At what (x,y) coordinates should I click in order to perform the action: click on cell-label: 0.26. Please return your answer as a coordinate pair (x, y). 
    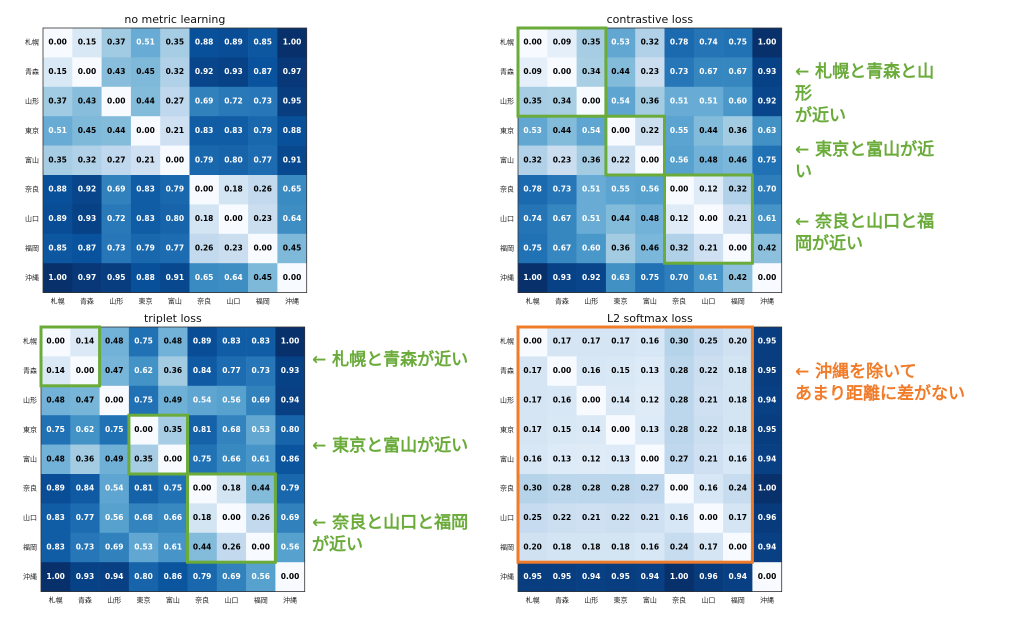
    Looking at the image, I should click on (262, 189).